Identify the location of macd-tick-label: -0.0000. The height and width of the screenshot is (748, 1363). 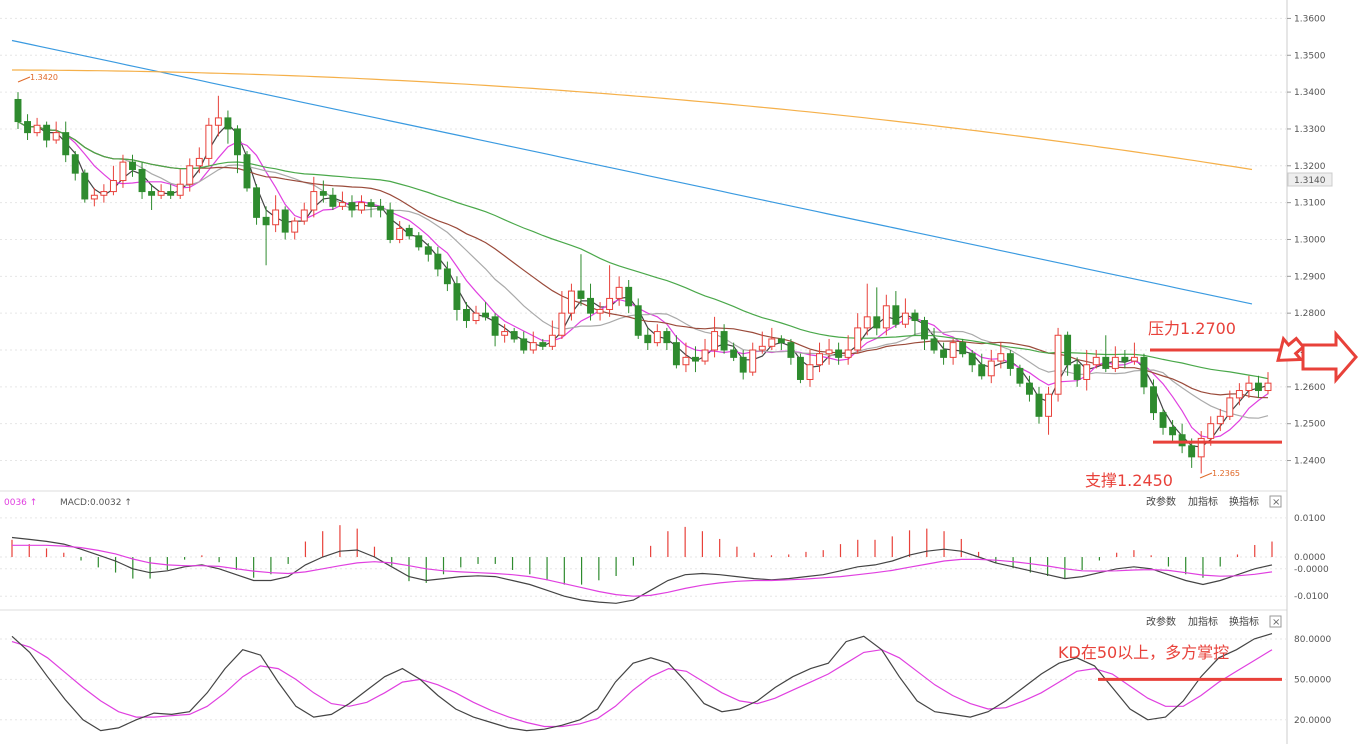
(1311, 570).